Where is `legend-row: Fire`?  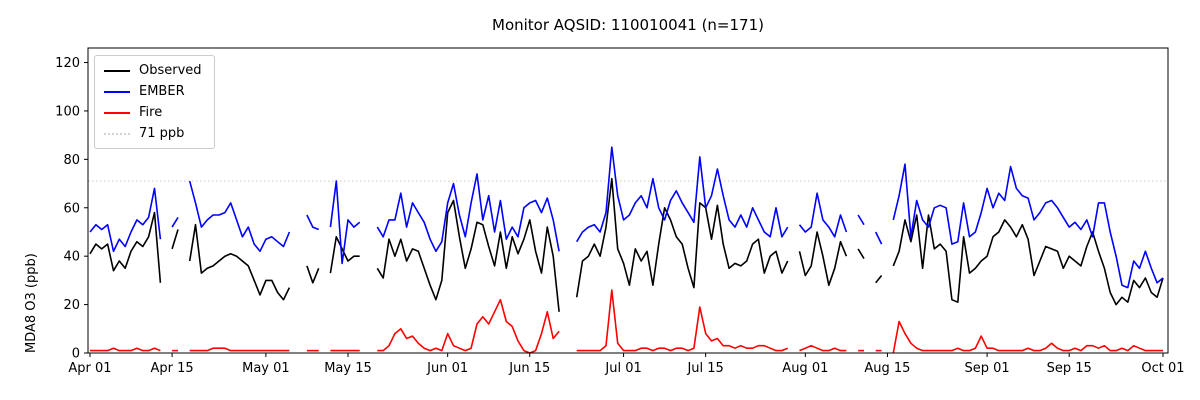 legend-row: Fire is located at coordinates (153, 112).